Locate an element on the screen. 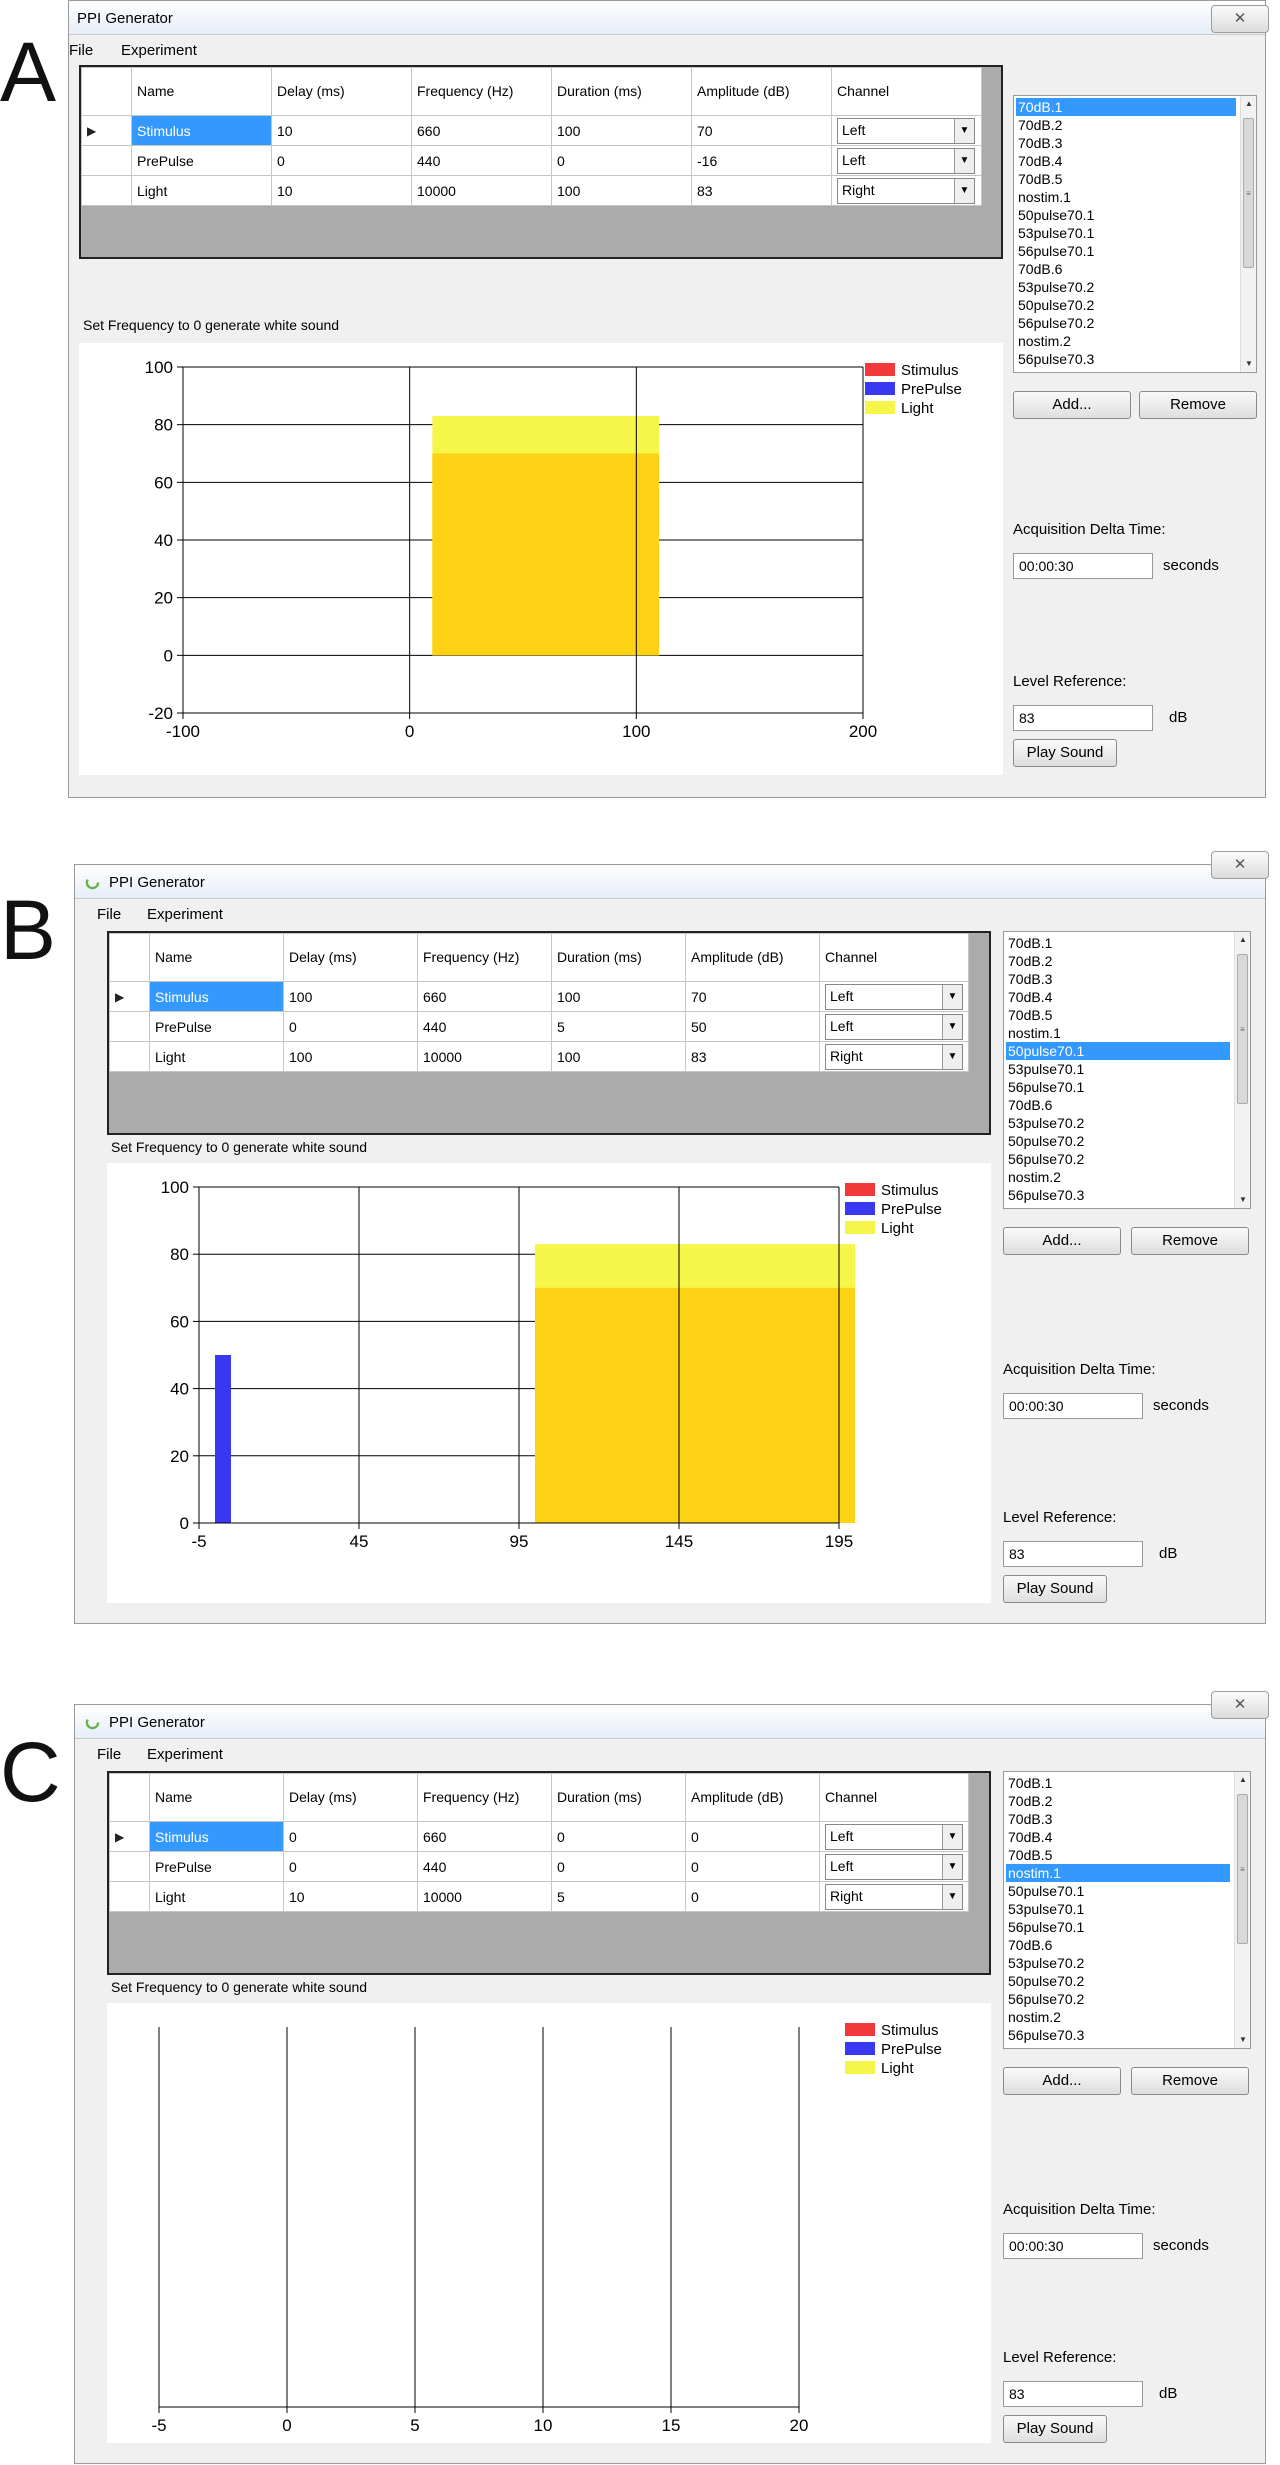 This screenshot has height=2465, width=1280. list-item: 53pulse70.1 is located at coordinates (1046, 1069).